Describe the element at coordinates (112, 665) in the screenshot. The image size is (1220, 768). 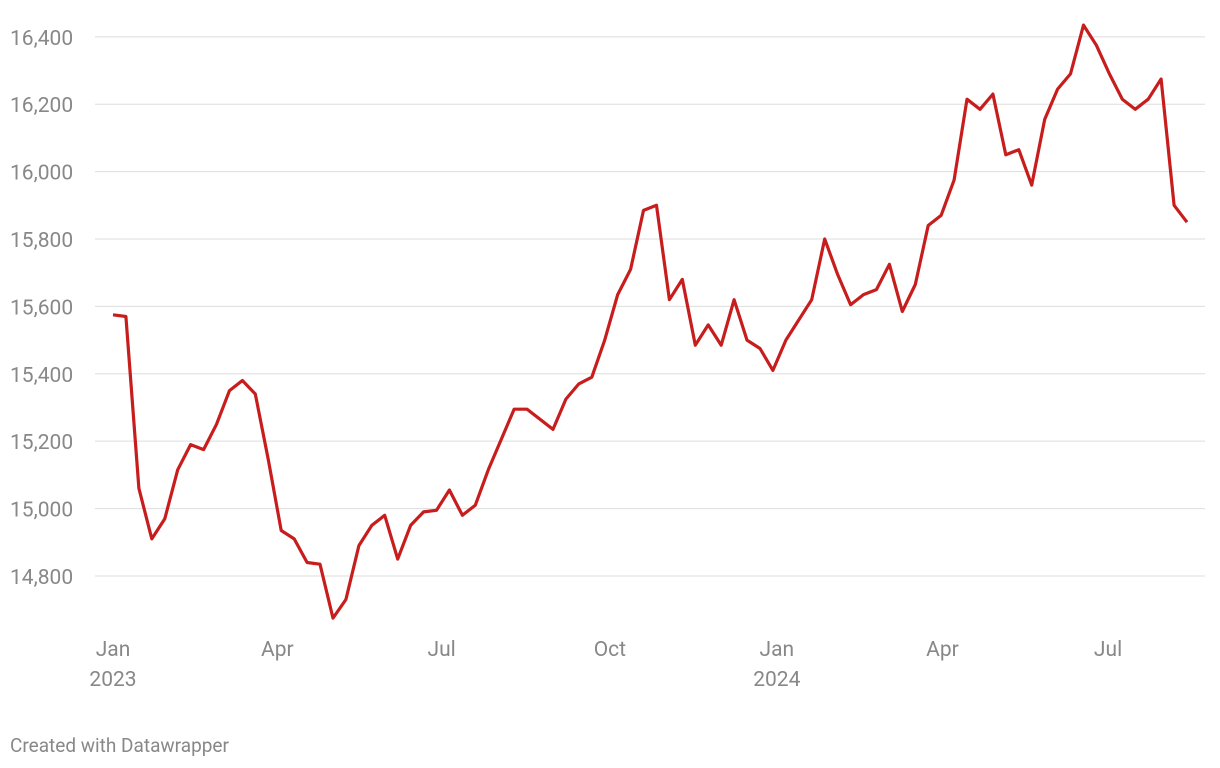
I see `x-tick-label: Jan 2023` at that location.